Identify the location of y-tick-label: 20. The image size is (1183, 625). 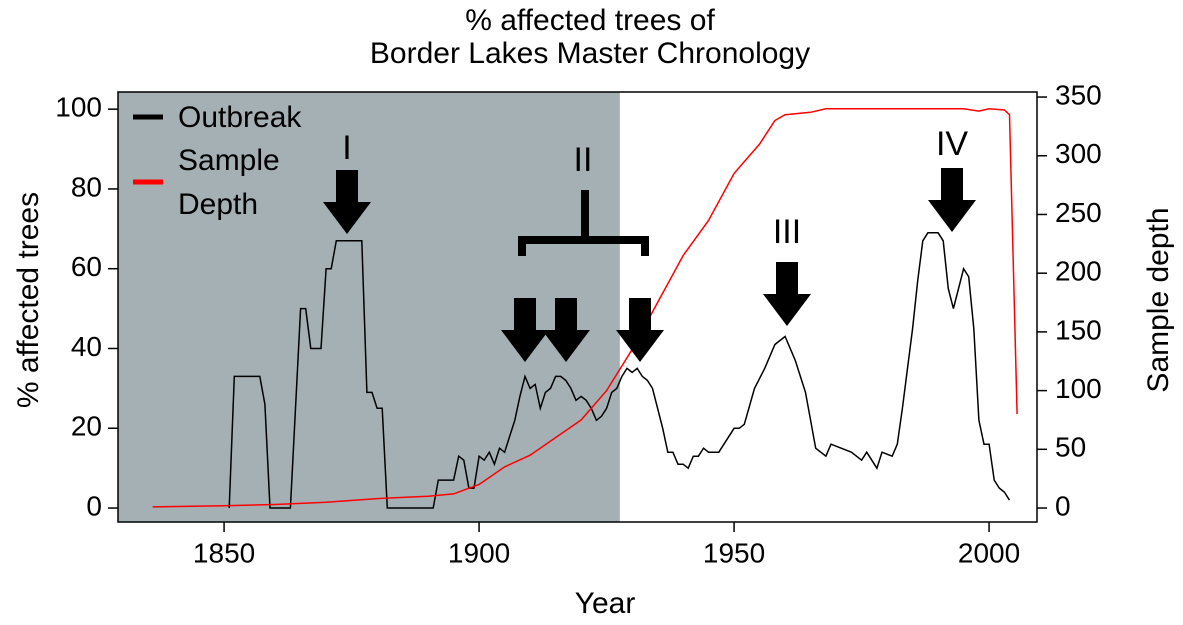
(86, 426).